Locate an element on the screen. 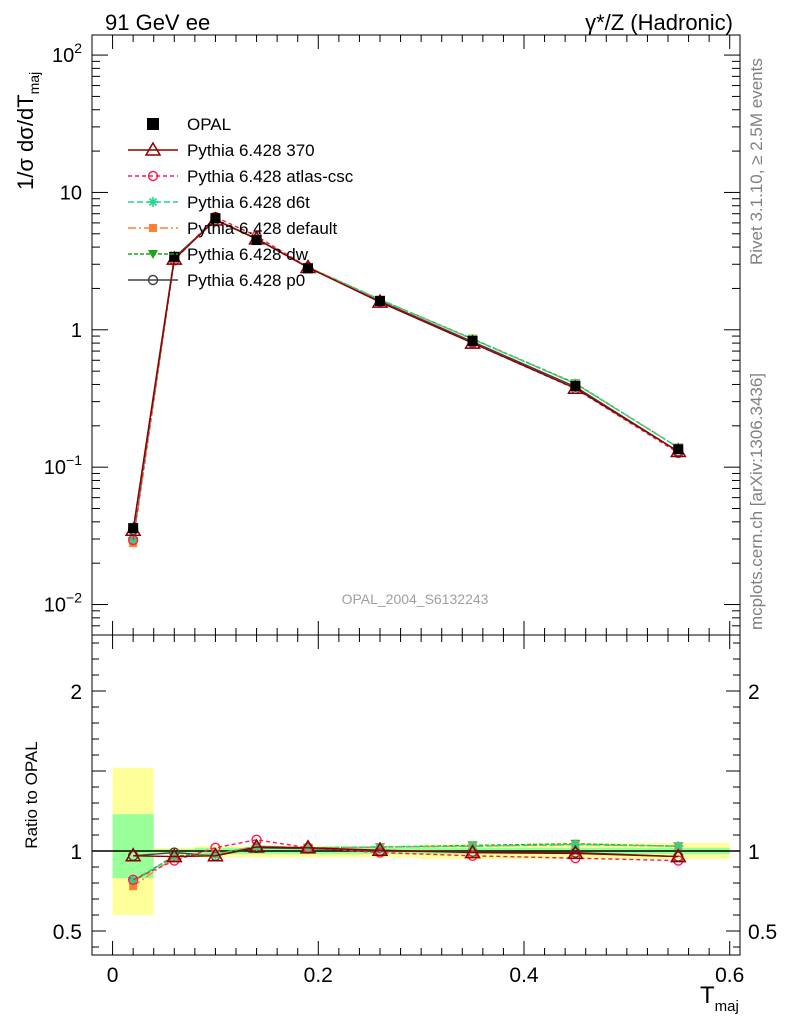  ratio-y-tick-label: 1 is located at coordinates (76, 852).